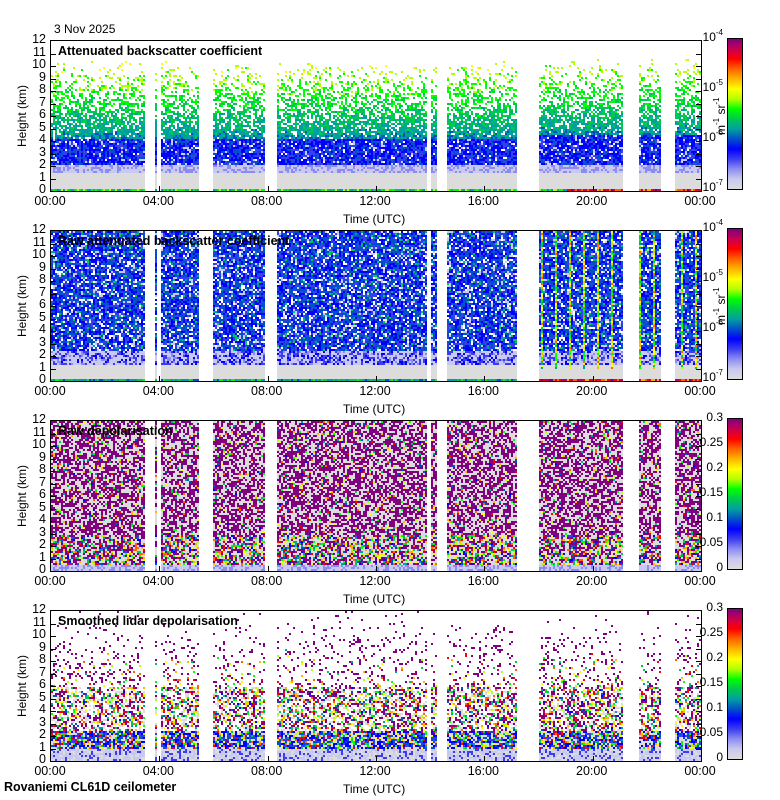 This screenshot has width=780, height=800. What do you see at coordinates (483, 391) in the screenshot?
I see `x-tick-label: 16:00` at bounding box center [483, 391].